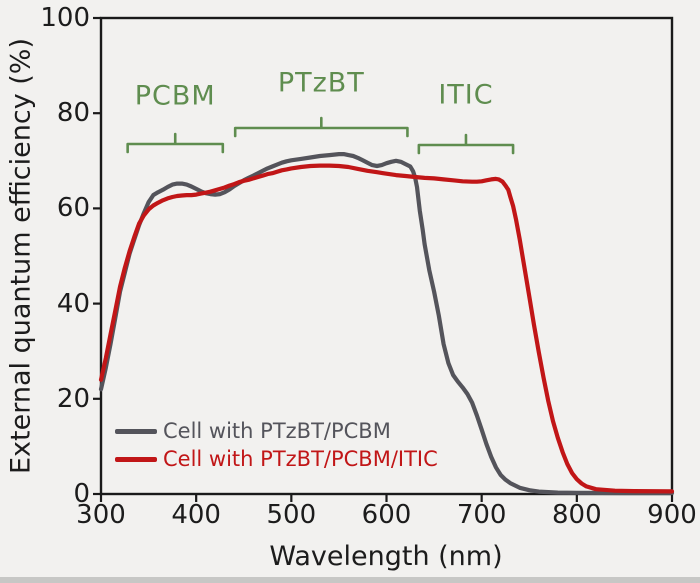 Image resolution: width=700 pixels, height=583 pixels. What do you see at coordinates (21, 256) in the screenshot?
I see `y-axis-title: External quantum efficiency (%)` at bounding box center [21, 256].